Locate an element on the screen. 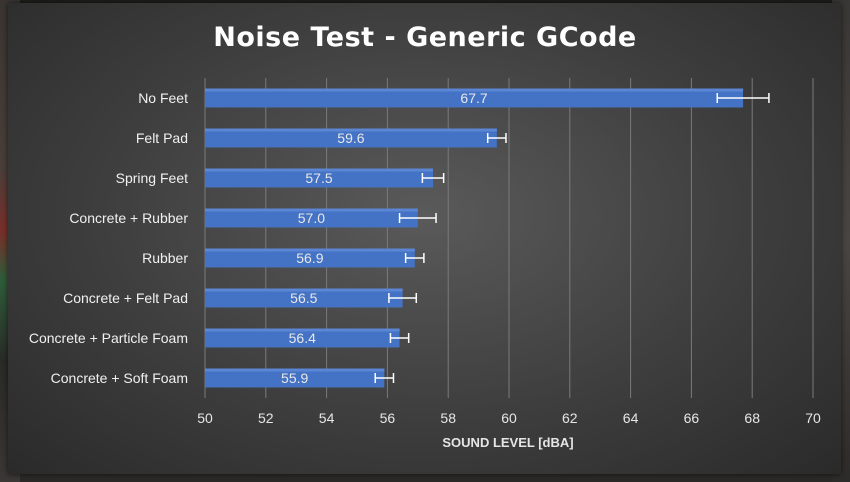 This screenshot has width=850, height=482. category-label: Concrete + Felt Pad is located at coordinates (125, 298).